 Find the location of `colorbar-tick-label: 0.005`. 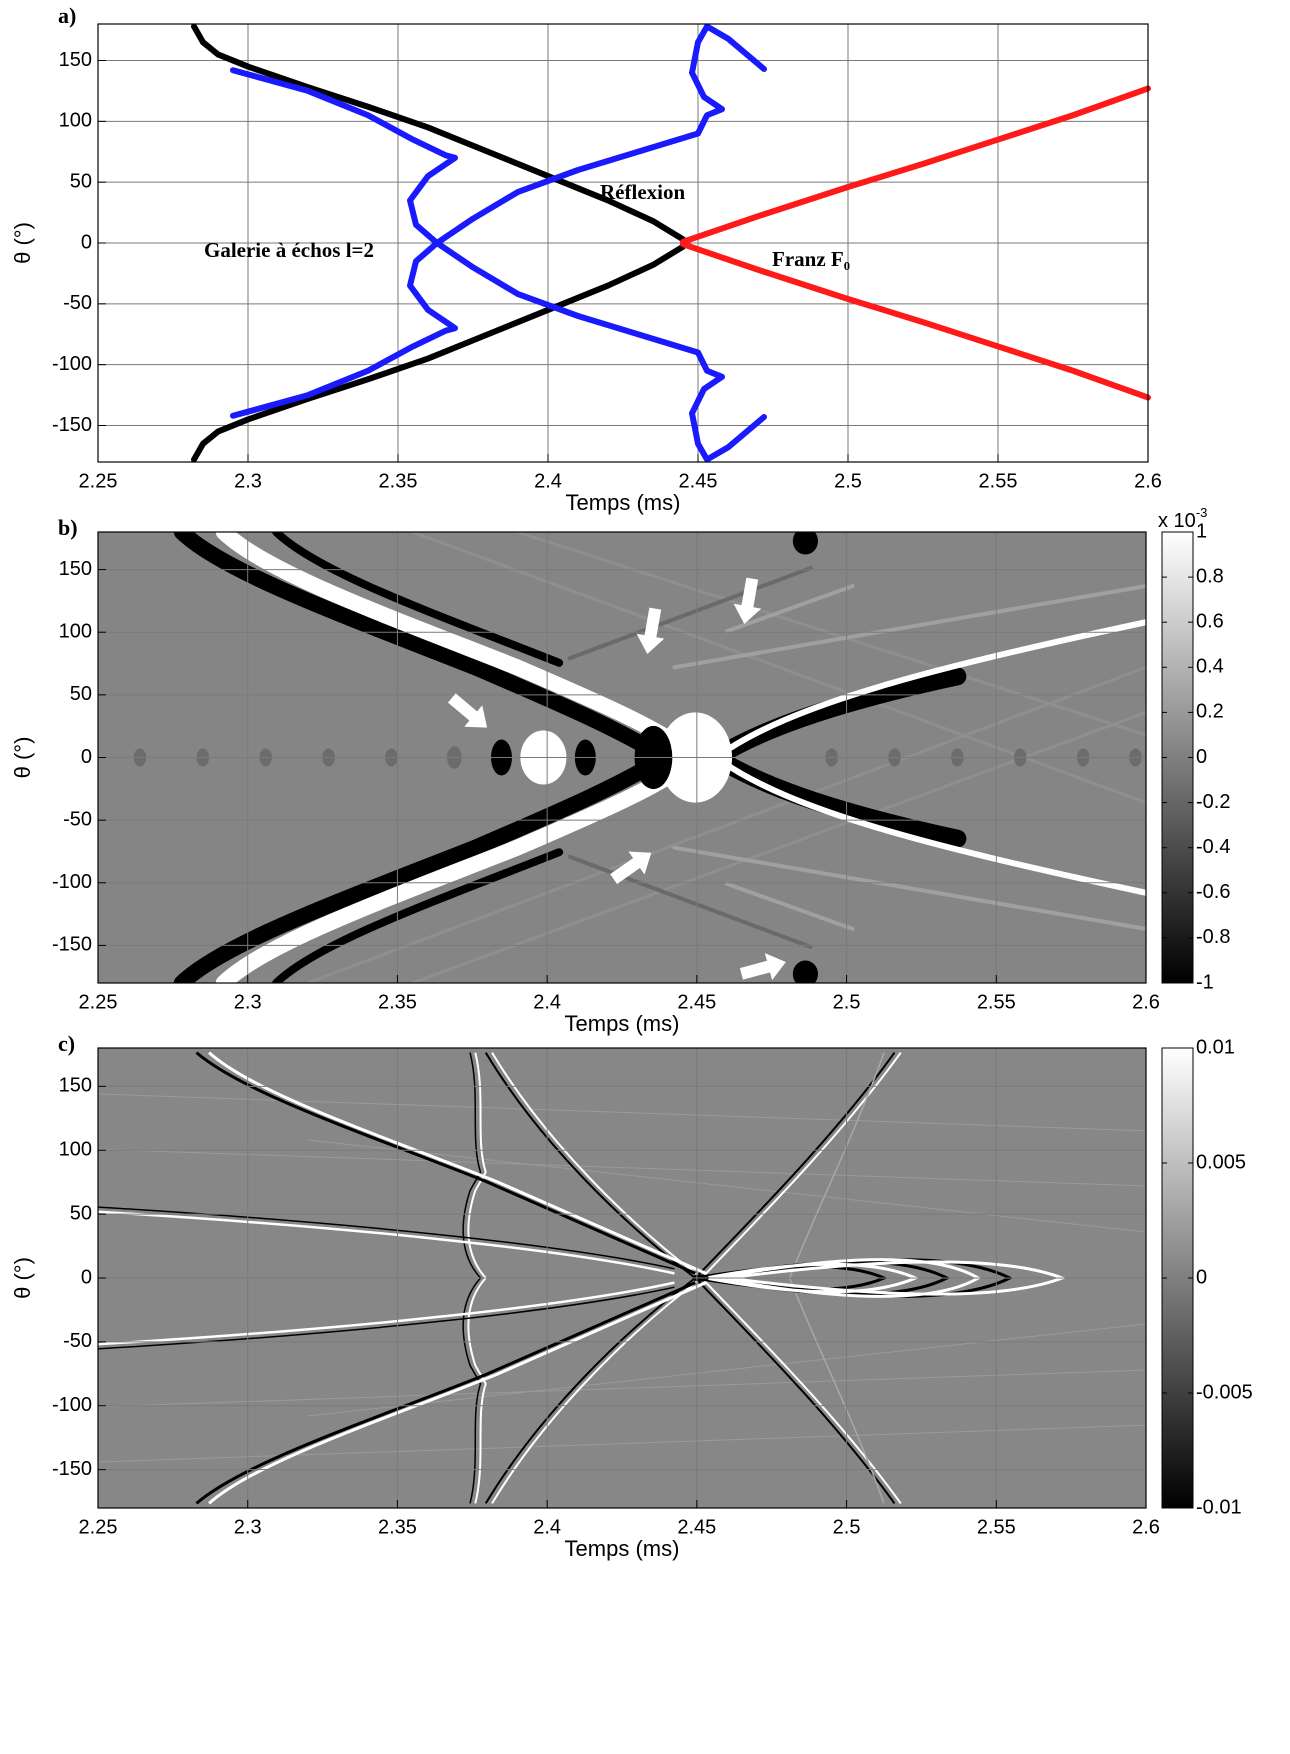

colorbar-tick-label: 0.005 is located at coordinates (1221, 1162).